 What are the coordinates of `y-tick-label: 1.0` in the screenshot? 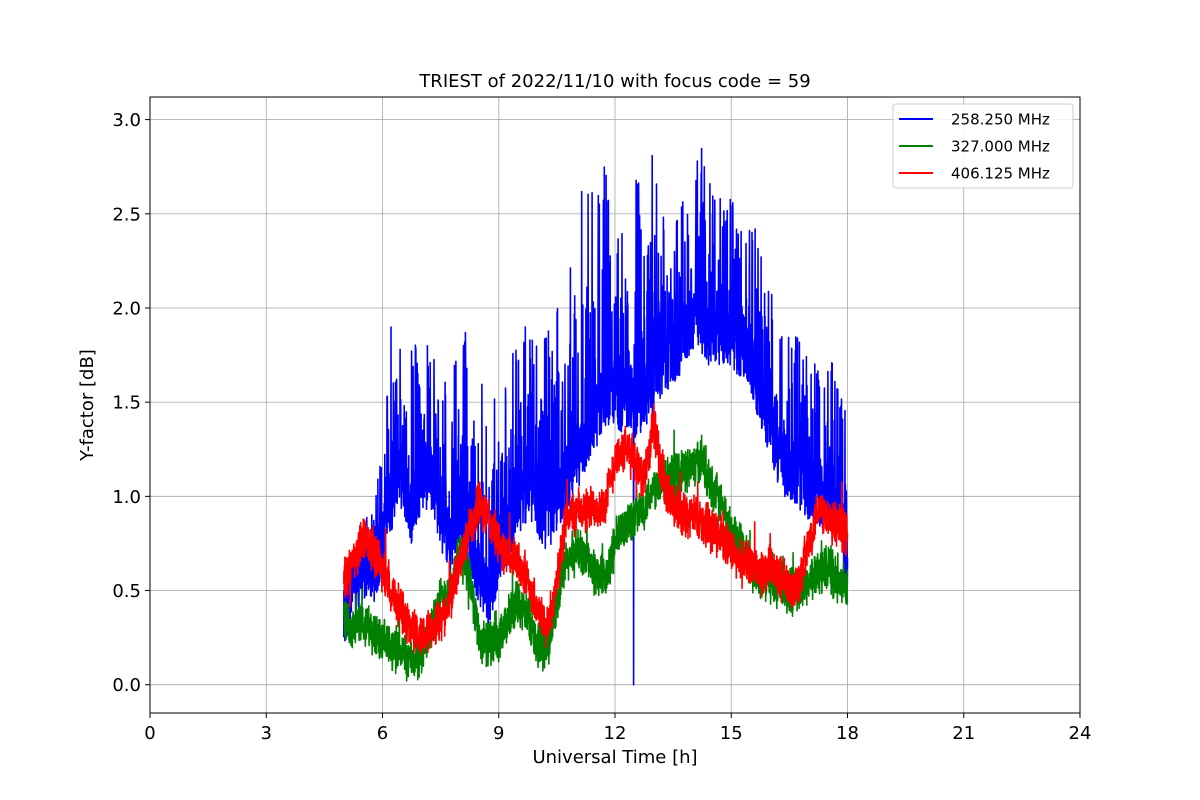 It's located at (126, 497).